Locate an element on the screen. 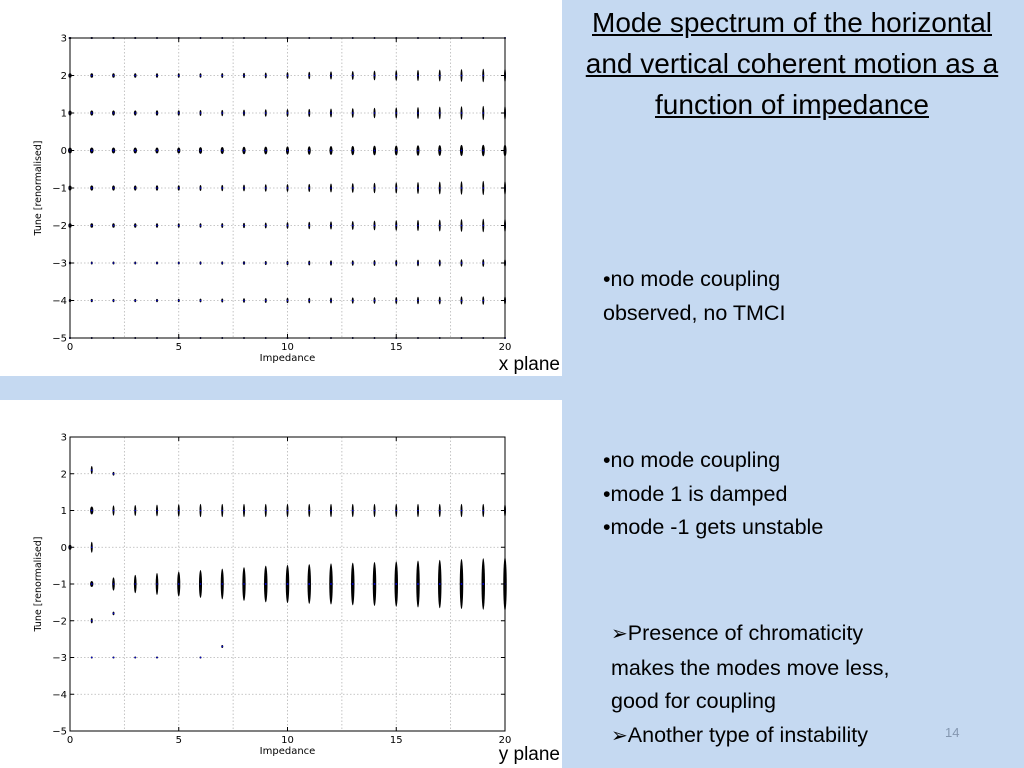  bullet-line: •no mode coupling is located at coordinates (692, 279).